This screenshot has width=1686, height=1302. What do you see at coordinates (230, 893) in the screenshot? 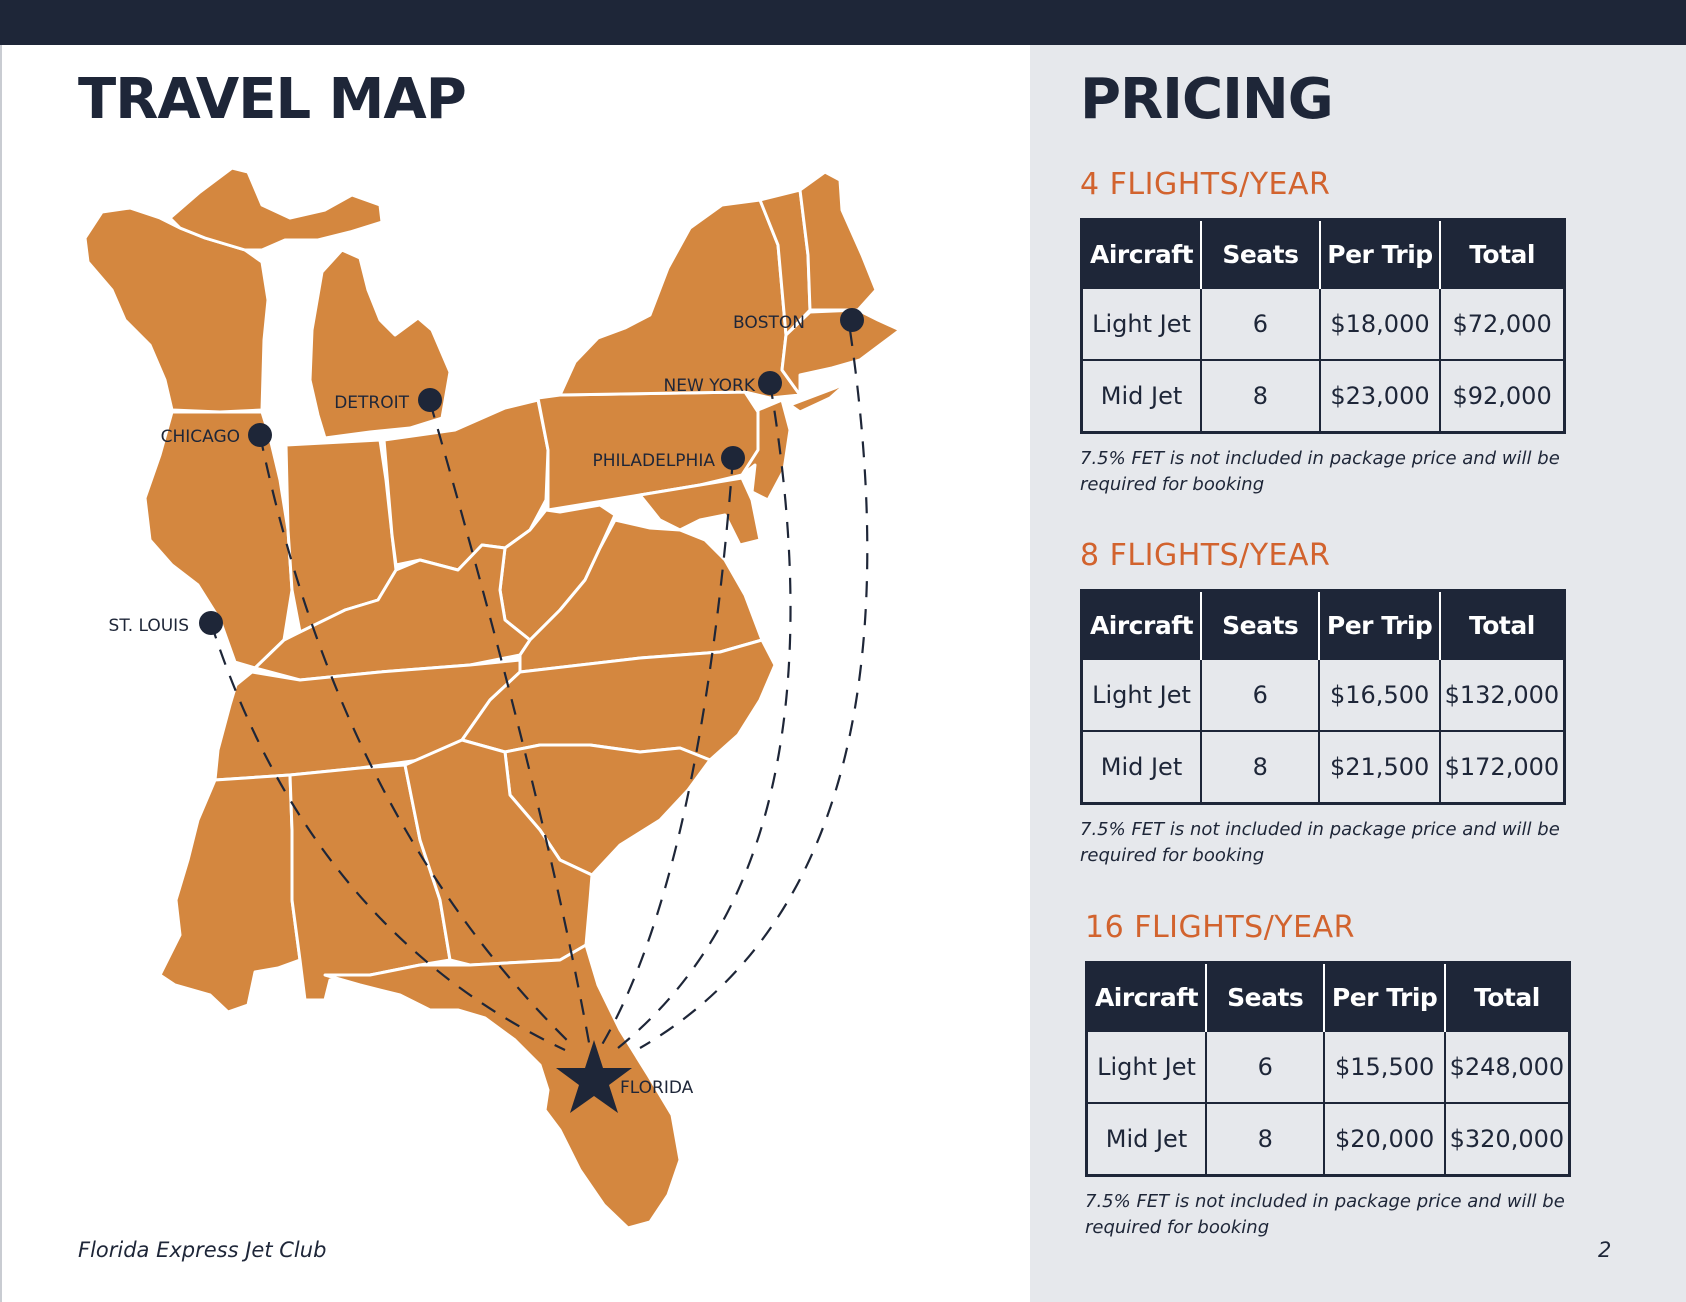
I see `state-mississippi` at bounding box center [230, 893].